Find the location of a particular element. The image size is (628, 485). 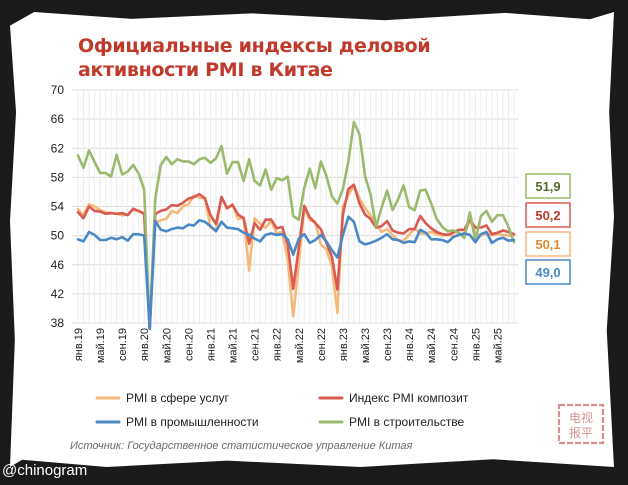

x-tick-label: май.22 is located at coordinates (300, 345).